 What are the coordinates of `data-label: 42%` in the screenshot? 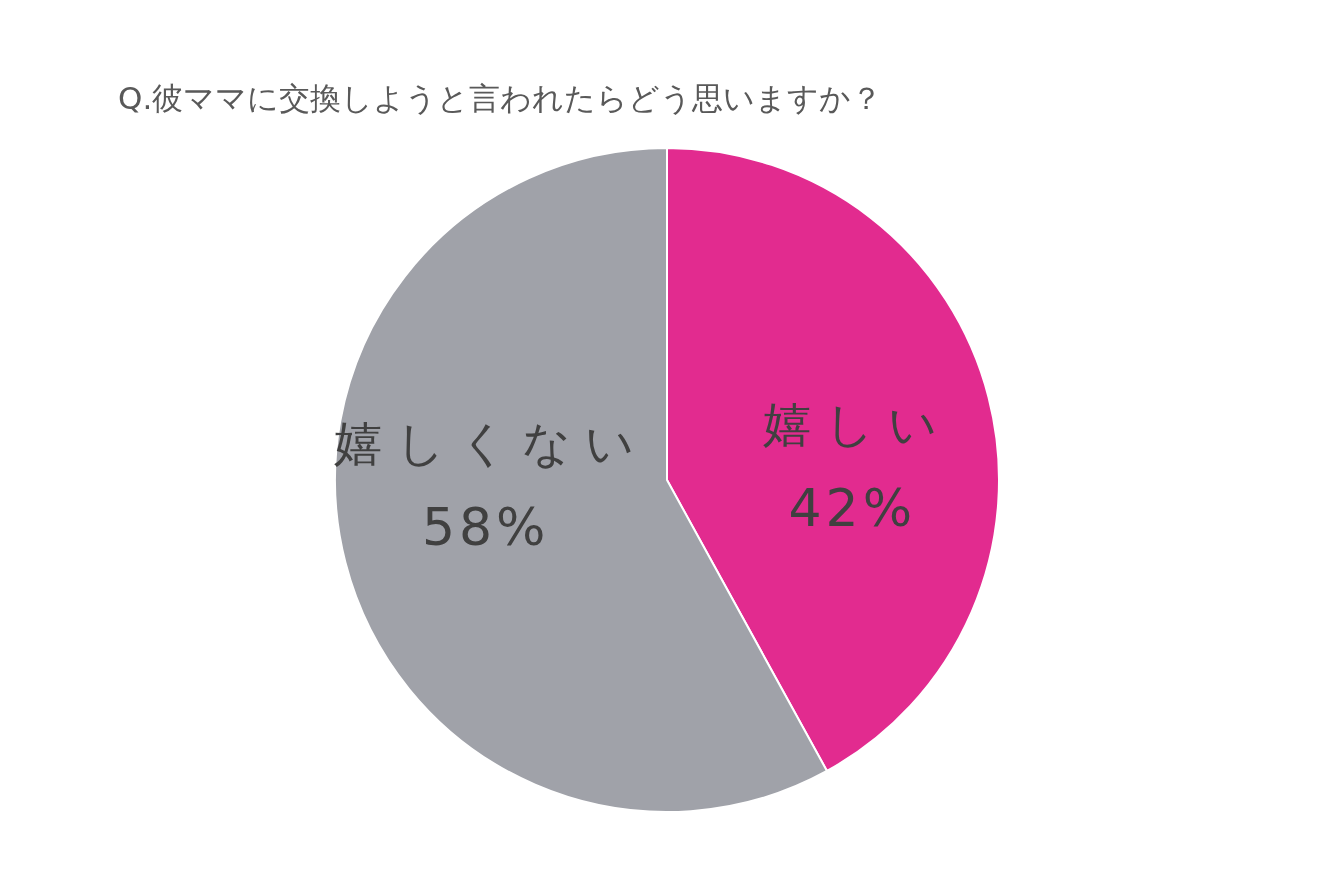 It's located at (852, 507).